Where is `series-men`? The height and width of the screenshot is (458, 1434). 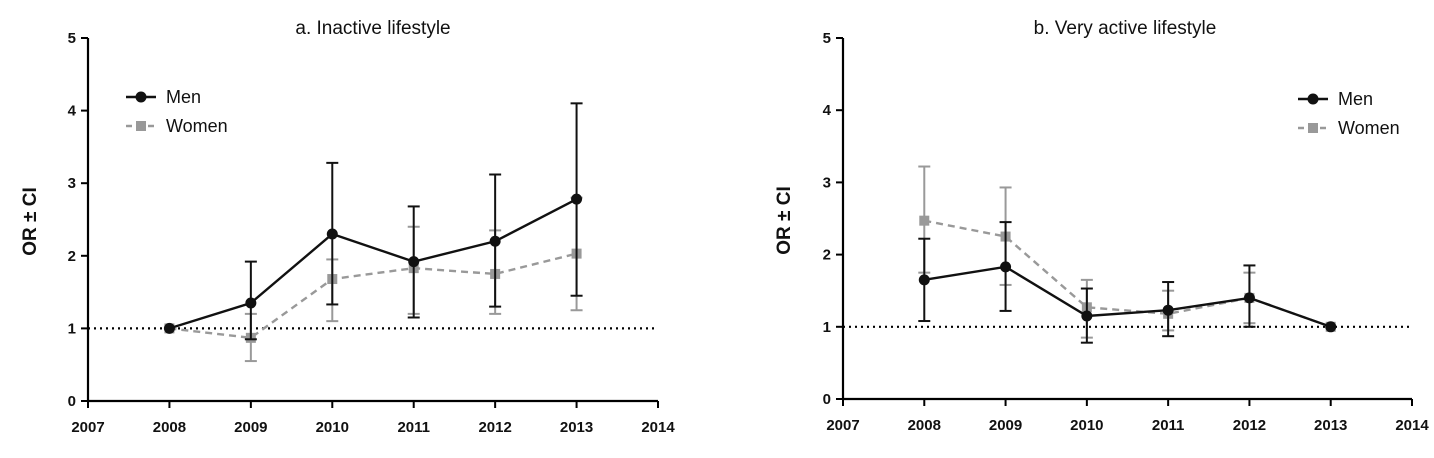 series-men is located at coordinates (1127, 282).